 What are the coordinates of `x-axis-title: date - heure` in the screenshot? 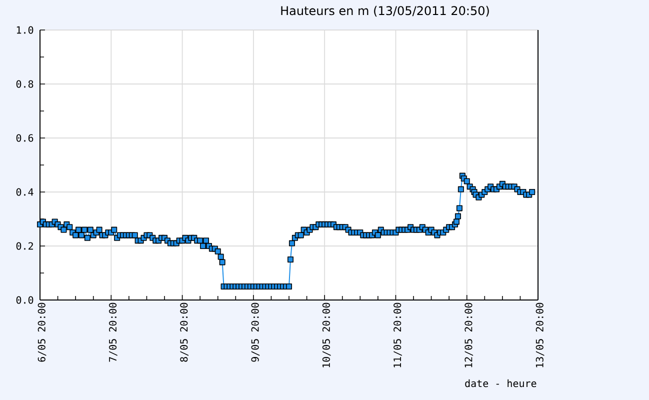 It's located at (500, 383).